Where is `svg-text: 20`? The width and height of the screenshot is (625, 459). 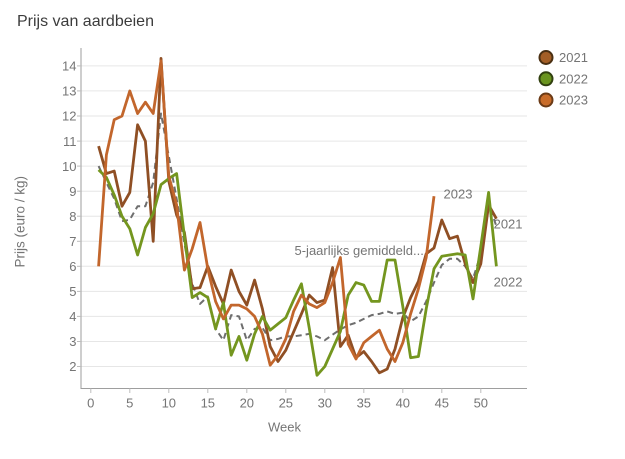 svg-text: 20 is located at coordinates (247, 402).